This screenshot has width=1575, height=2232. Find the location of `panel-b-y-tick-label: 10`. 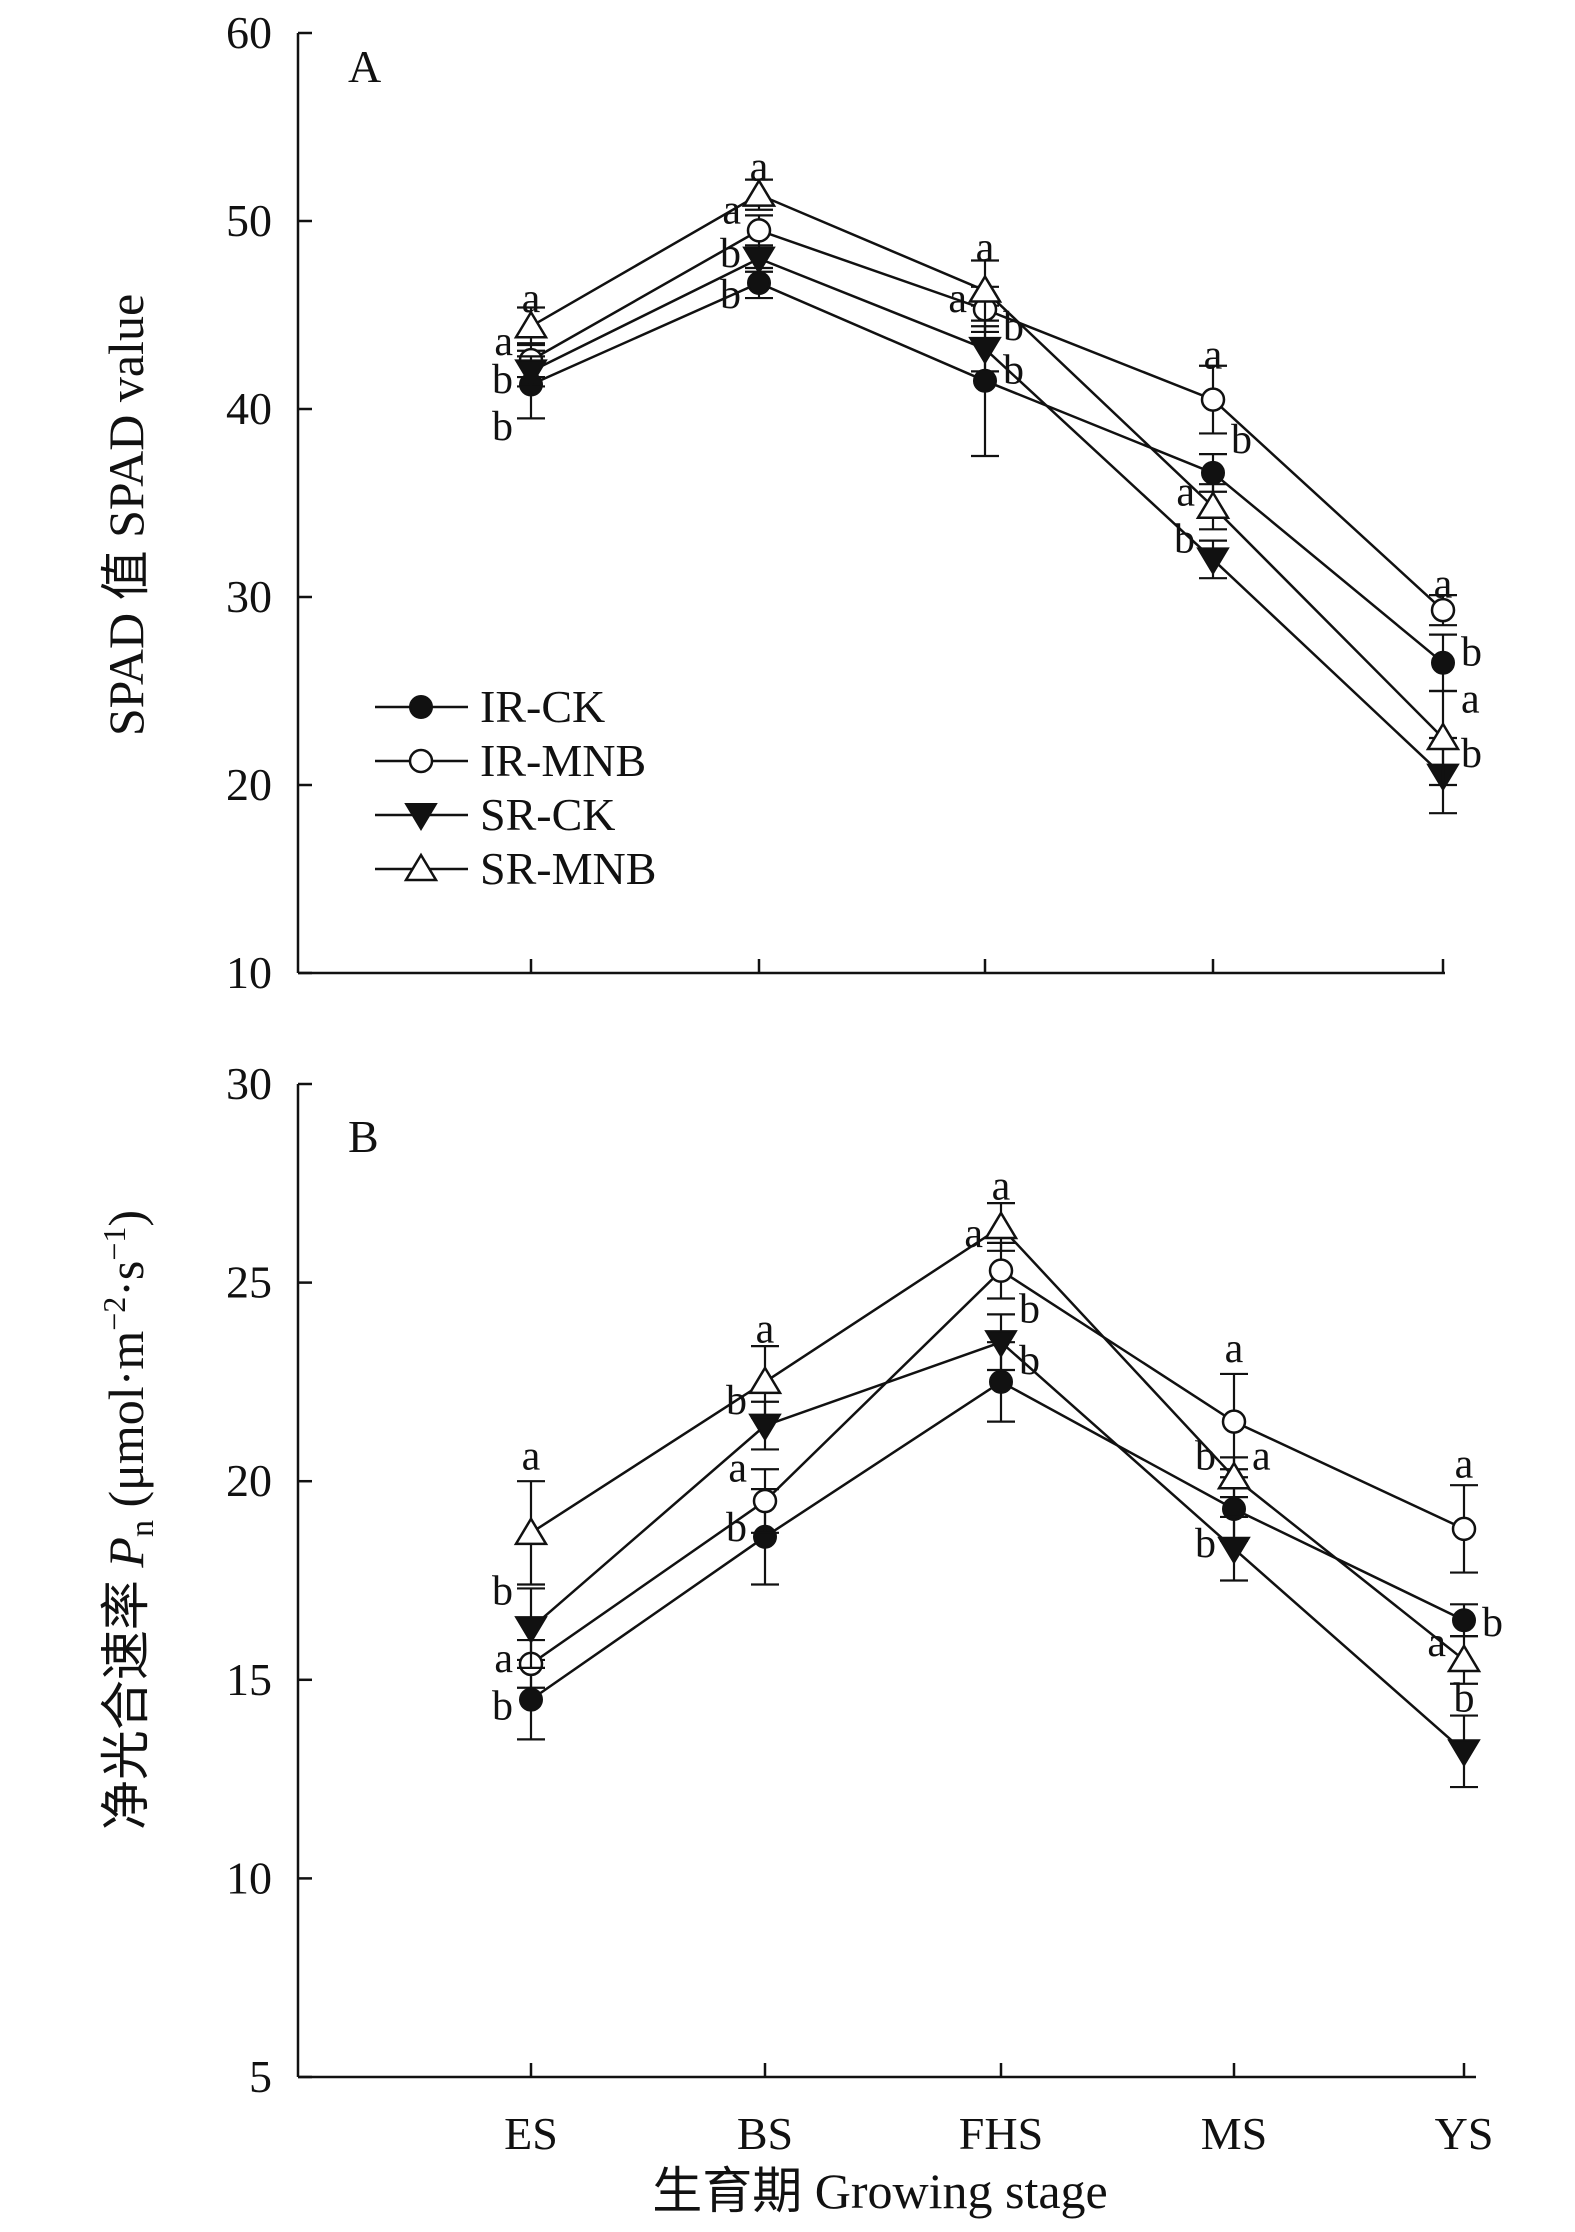

panel-b-y-tick-label: 10 is located at coordinates (249, 1877).